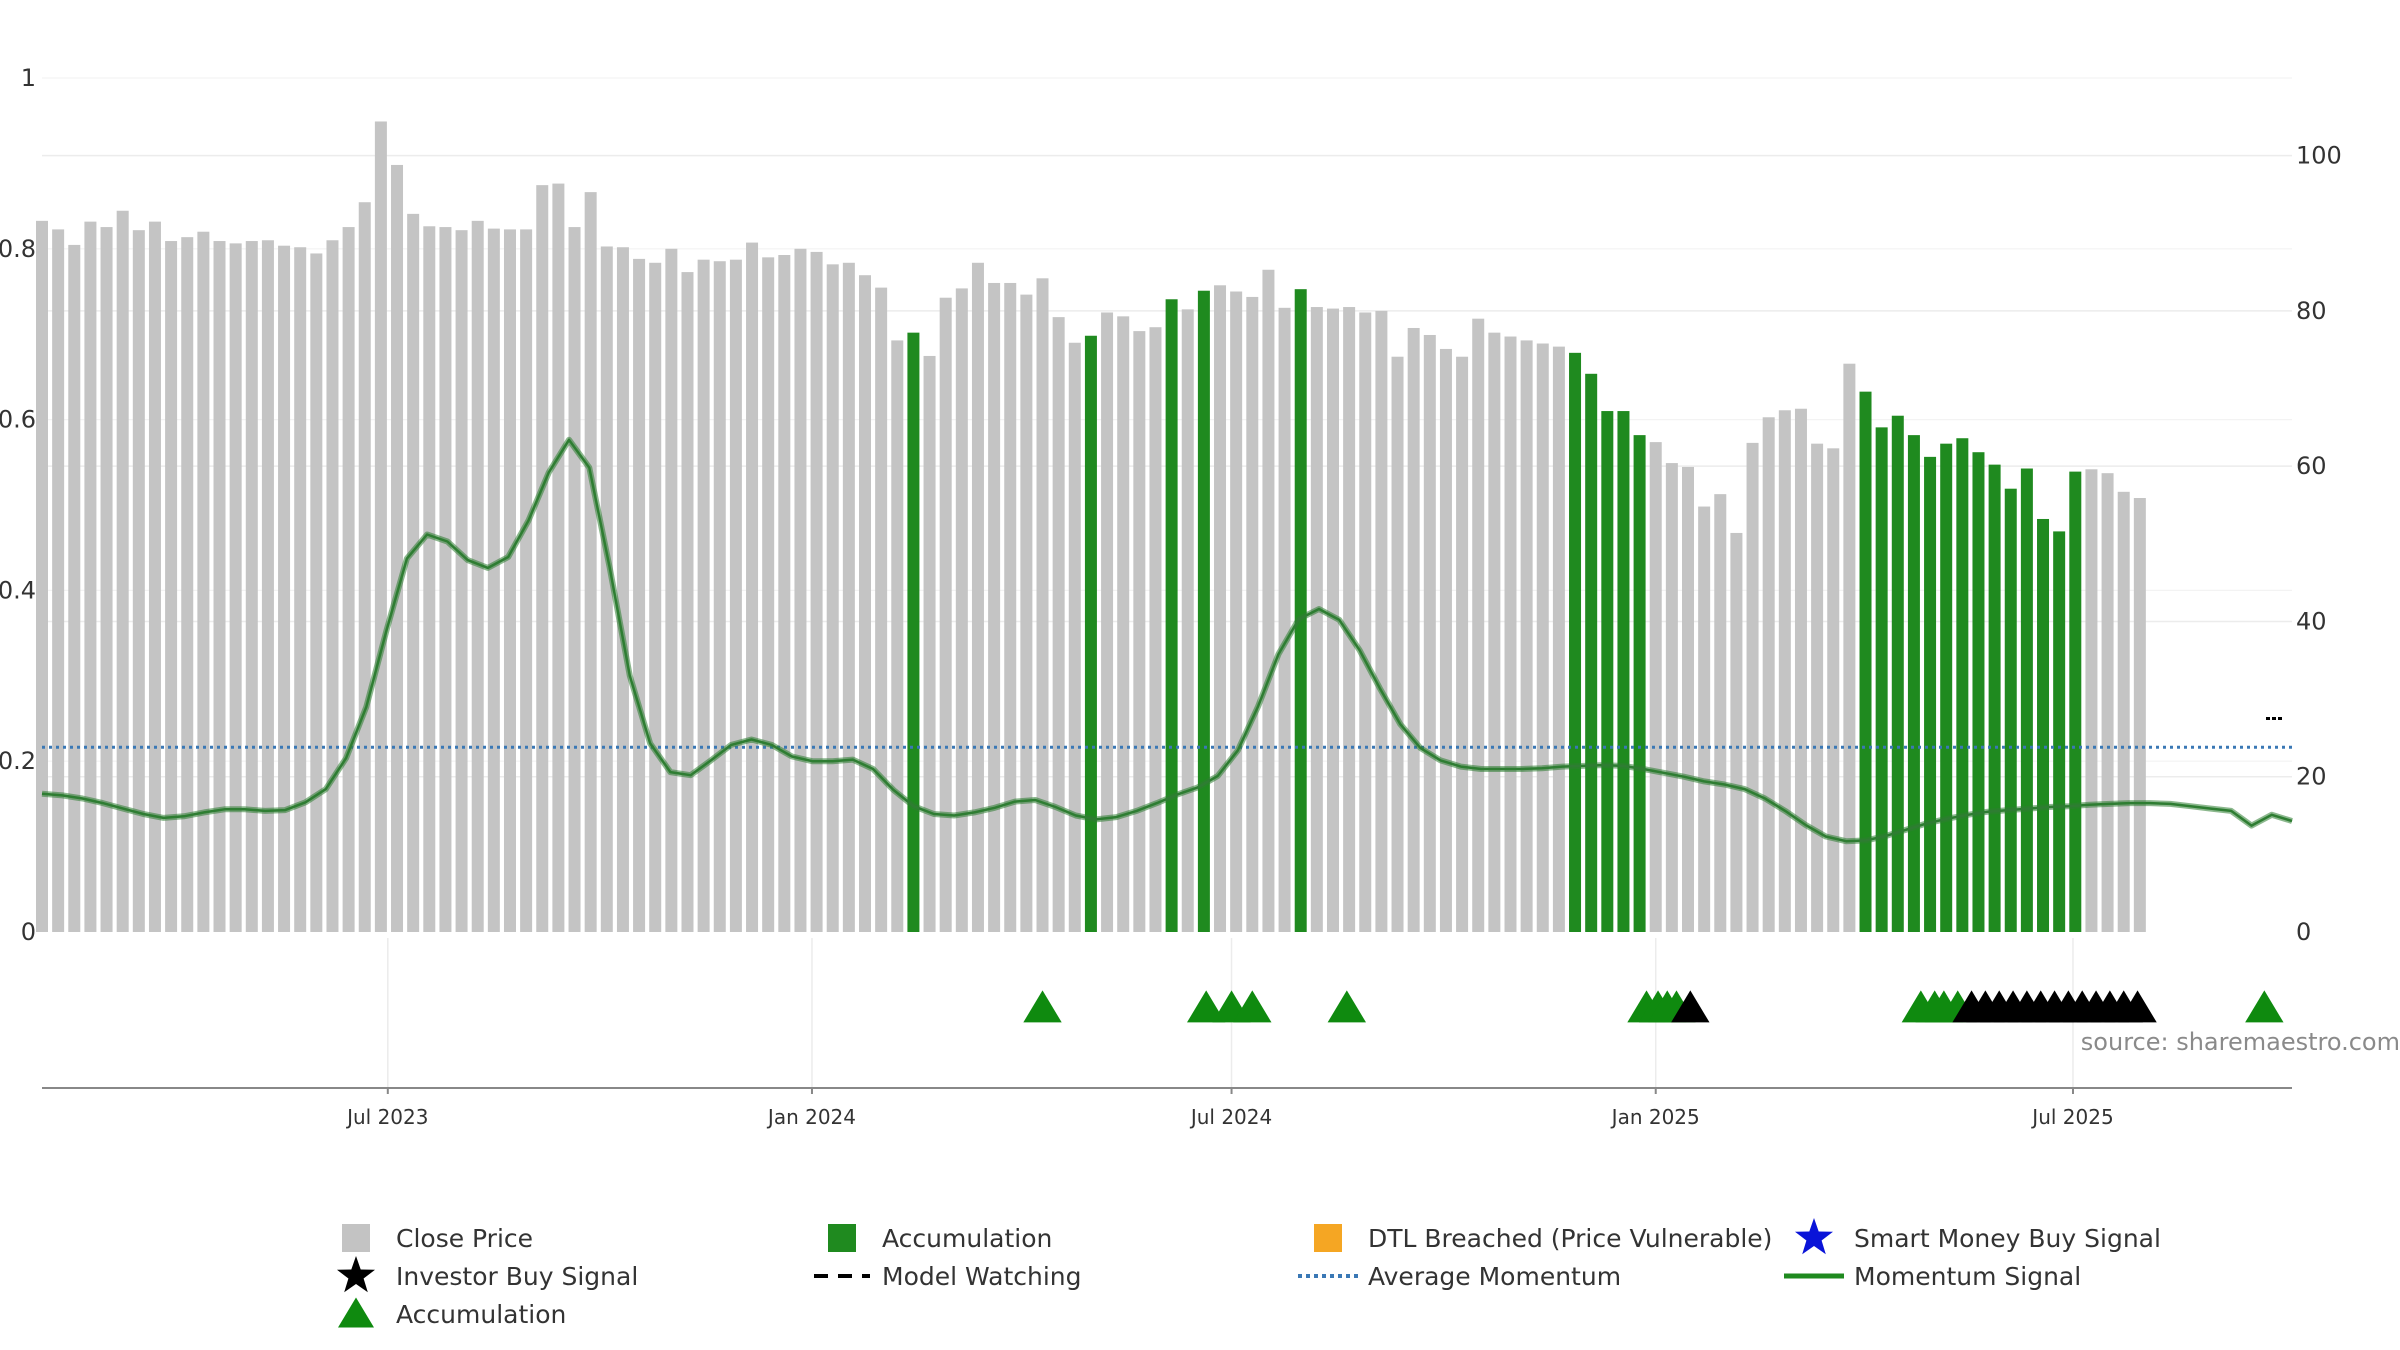 Image resolution: width=2400 pixels, height=1350 pixels. I want to click on right-tick-label: 0, so click(2303, 932).